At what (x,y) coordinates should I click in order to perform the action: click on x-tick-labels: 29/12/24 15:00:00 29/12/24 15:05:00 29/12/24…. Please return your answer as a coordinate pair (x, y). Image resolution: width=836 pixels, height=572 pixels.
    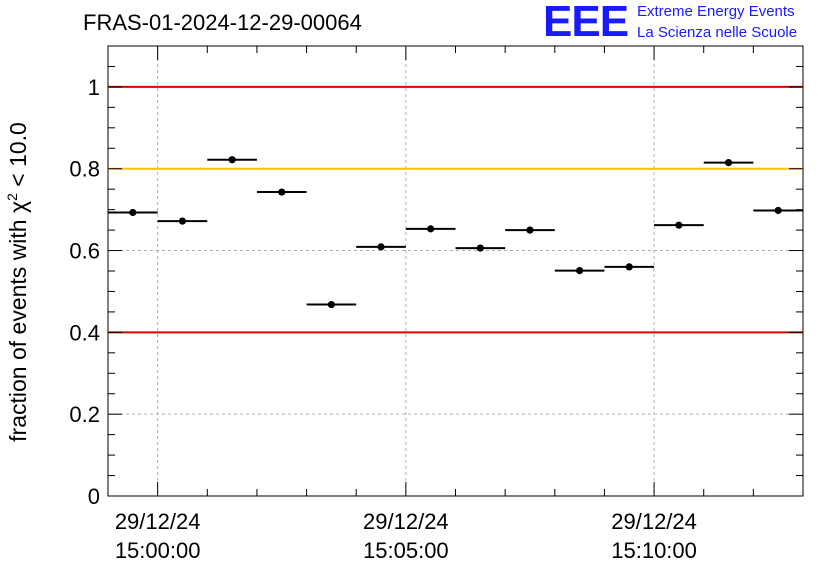
    Looking at the image, I should click on (406, 536).